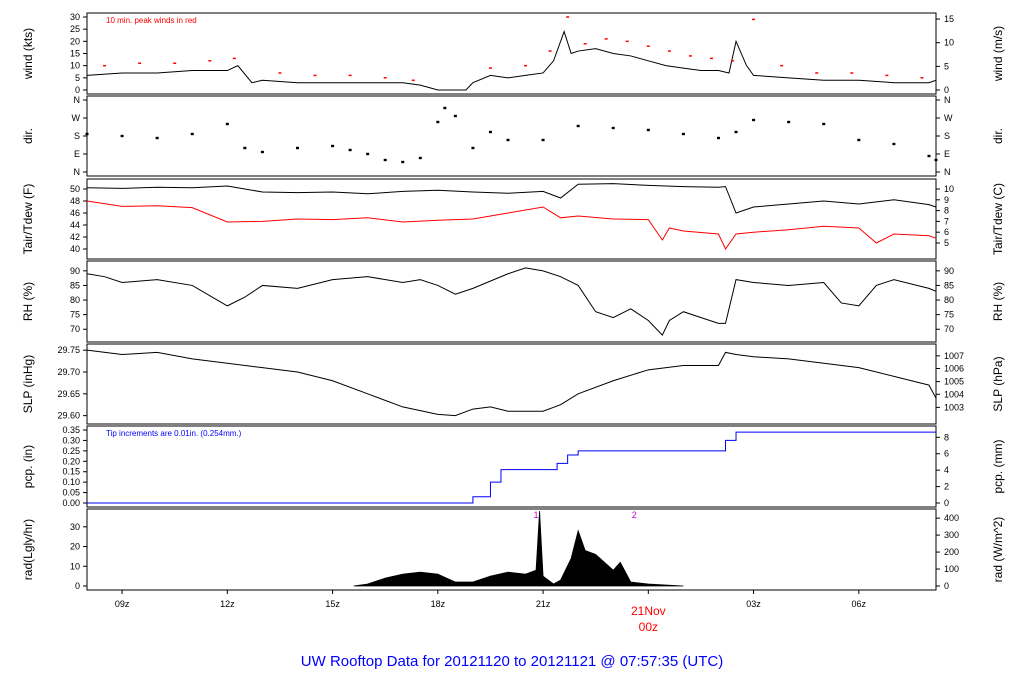 The height and width of the screenshot is (700, 1024). I want to click on x-tick-label: 06z, so click(859, 604).